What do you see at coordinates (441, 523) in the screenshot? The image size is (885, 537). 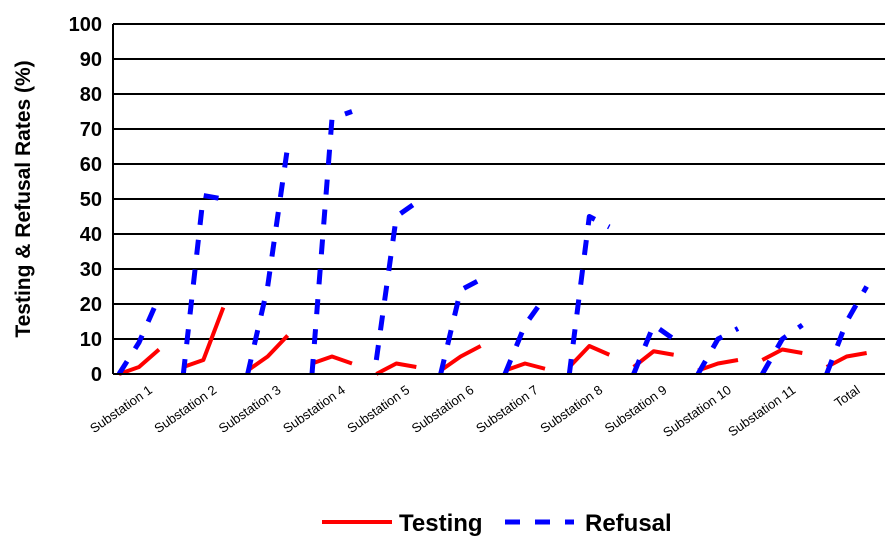 I see `legend-testing-label: Testing` at bounding box center [441, 523].